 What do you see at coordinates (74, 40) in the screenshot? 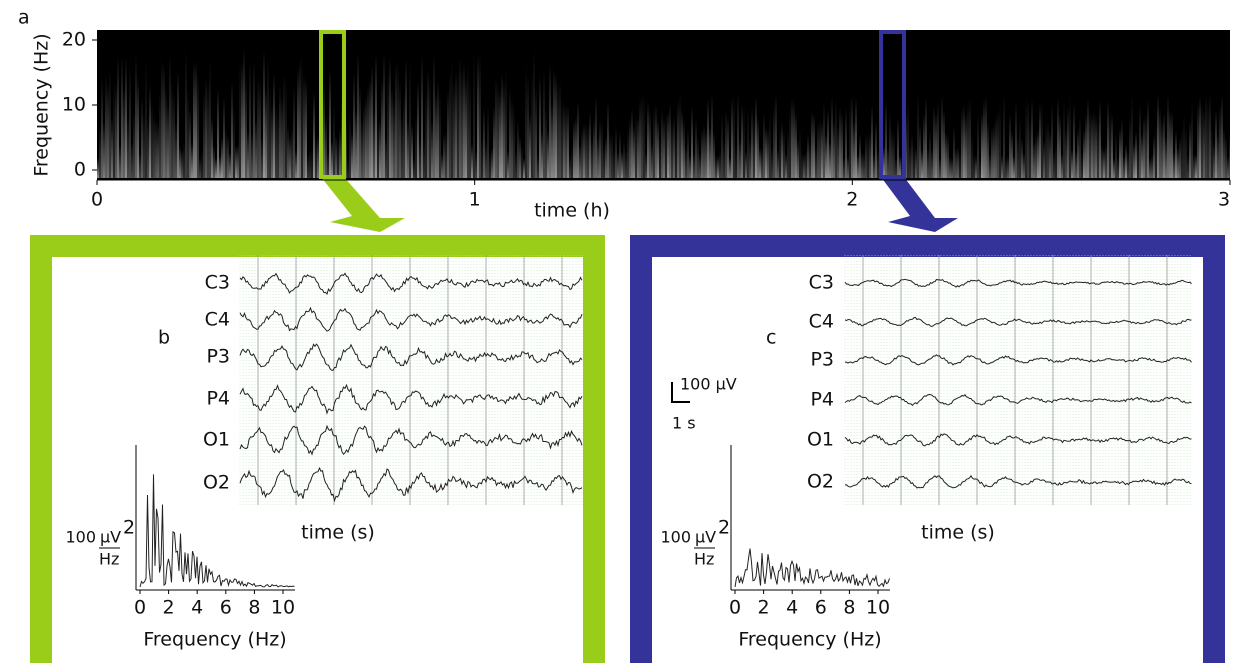
I see `y-tick-label: 20` at bounding box center [74, 40].